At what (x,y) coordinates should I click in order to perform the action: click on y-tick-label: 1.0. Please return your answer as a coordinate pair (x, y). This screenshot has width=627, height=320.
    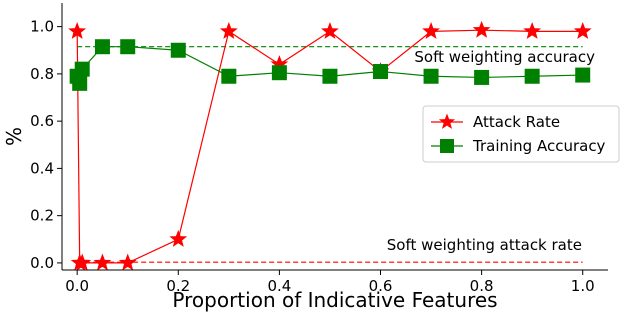
    Looking at the image, I should click on (42, 27).